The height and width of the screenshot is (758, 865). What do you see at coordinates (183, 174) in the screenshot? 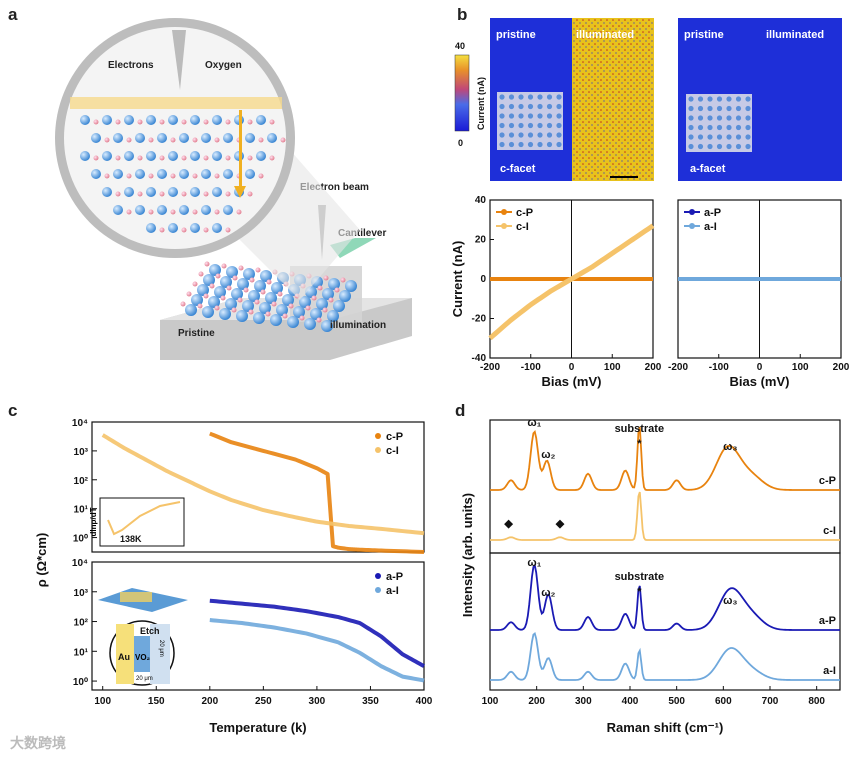
I see `circle-atoms` at bounding box center [183, 174].